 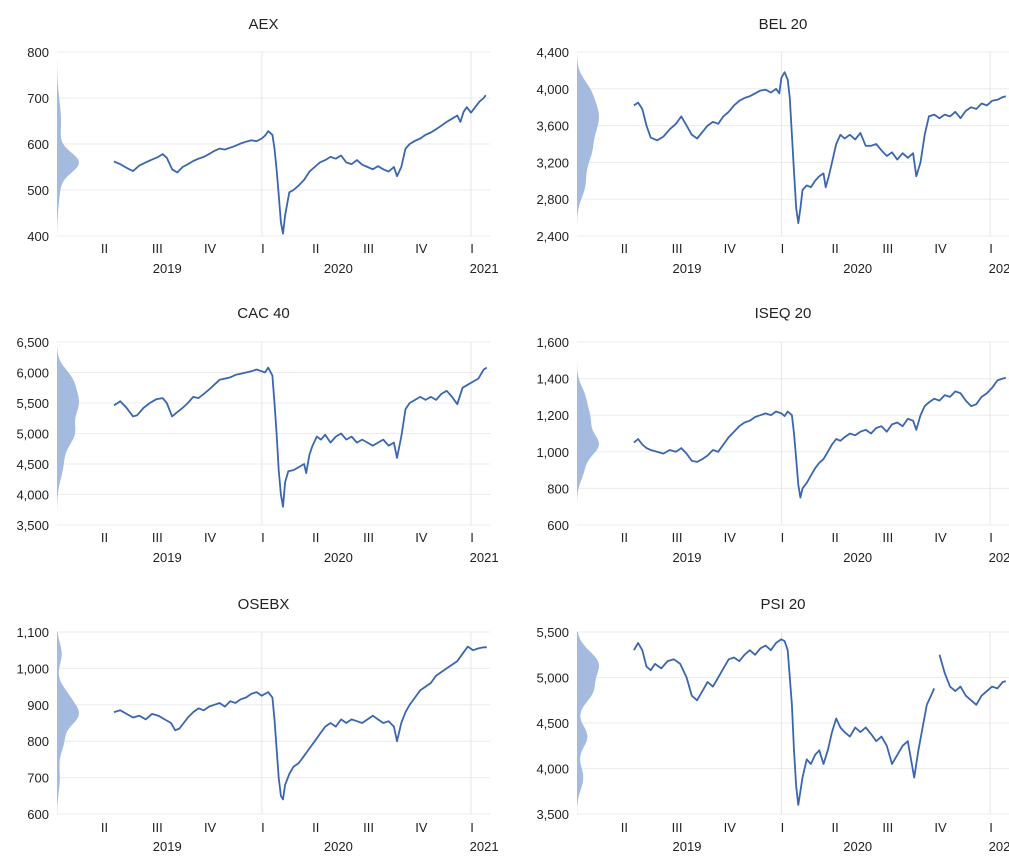 I want to click on chart-title: CAC 40, so click(x=263, y=313).